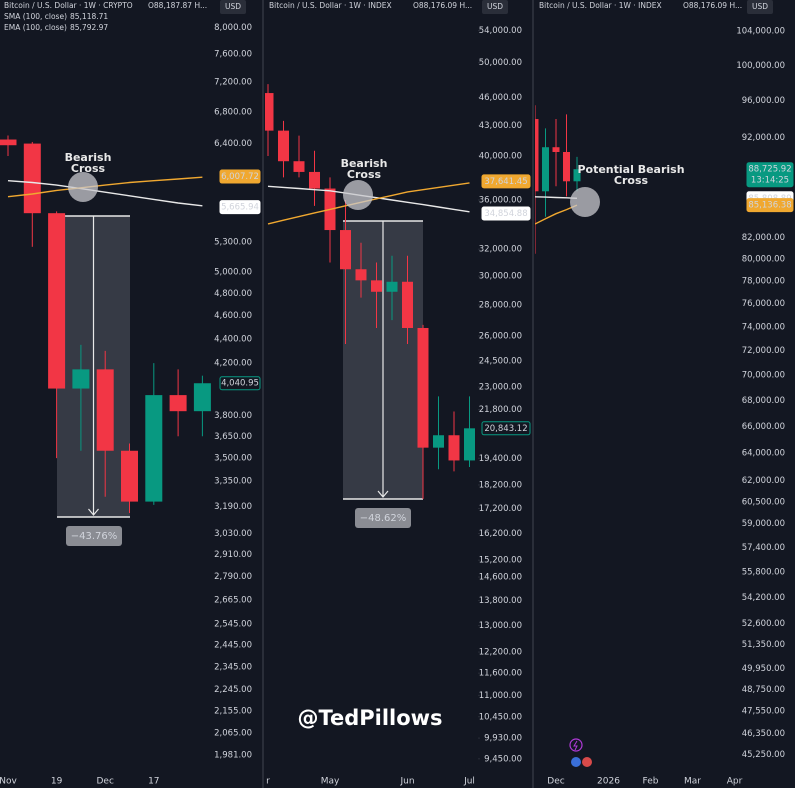  Describe the element at coordinates (763, 376) in the screenshot. I see `y-tick-label: 70,000.00` at that location.